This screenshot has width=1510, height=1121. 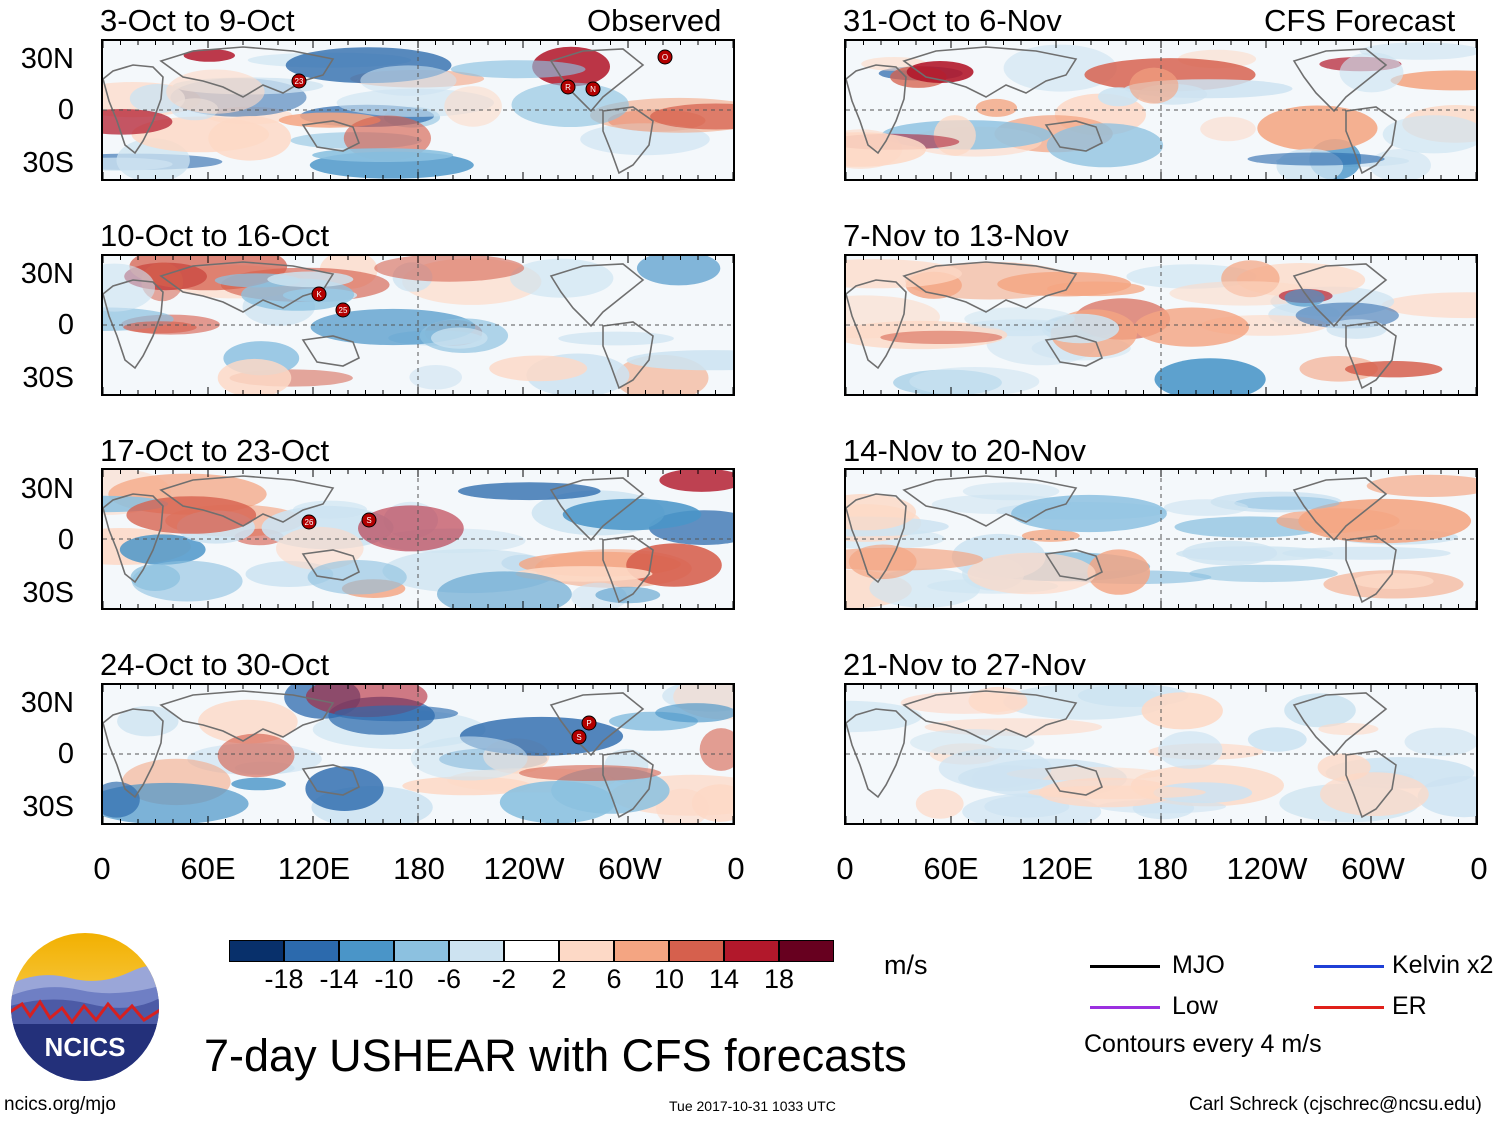 What do you see at coordinates (503, 979) in the screenshot?
I see `colorbar-tick-label: -2` at bounding box center [503, 979].